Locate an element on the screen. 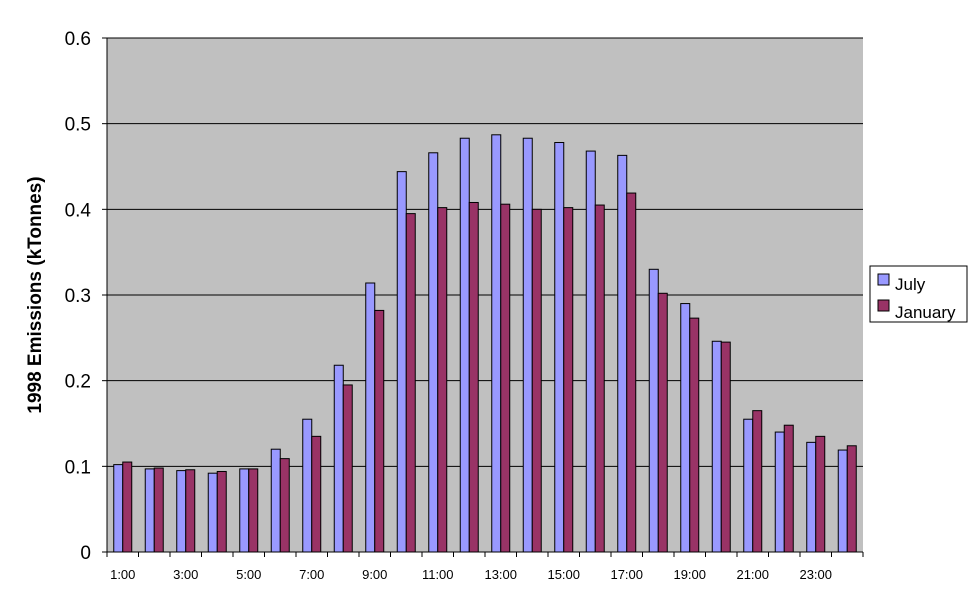 This screenshot has width=977, height=600. legend-swatch-january is located at coordinates (883, 305).